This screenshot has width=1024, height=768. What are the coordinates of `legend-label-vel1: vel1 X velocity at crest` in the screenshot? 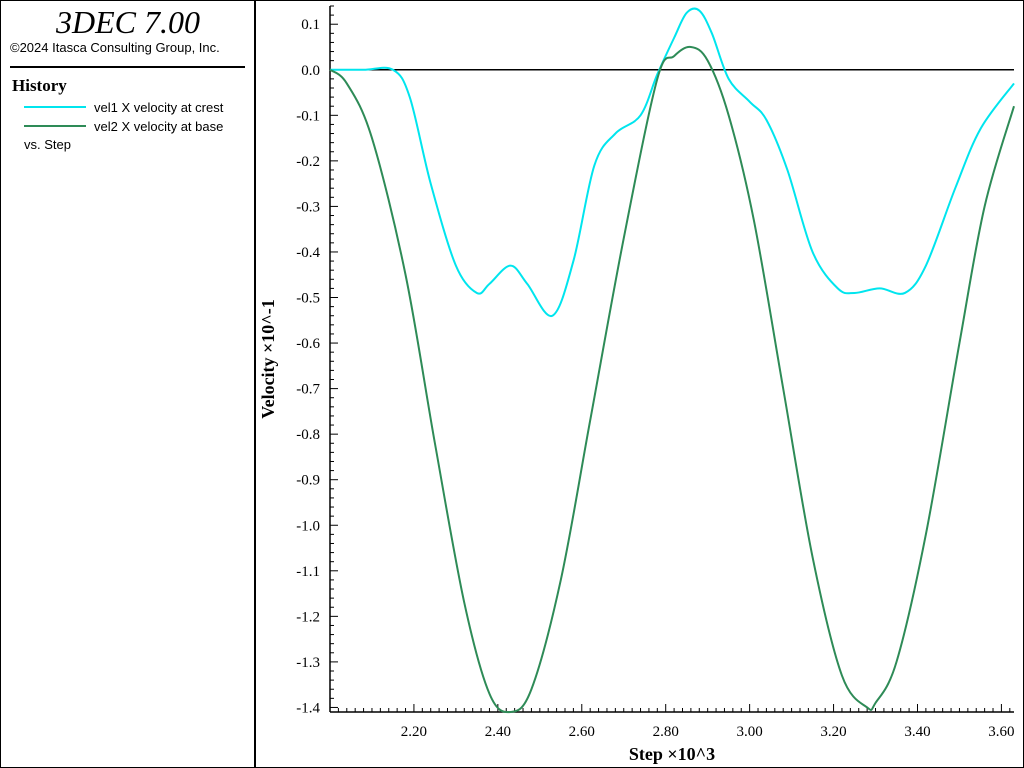 It's located at (159, 107).